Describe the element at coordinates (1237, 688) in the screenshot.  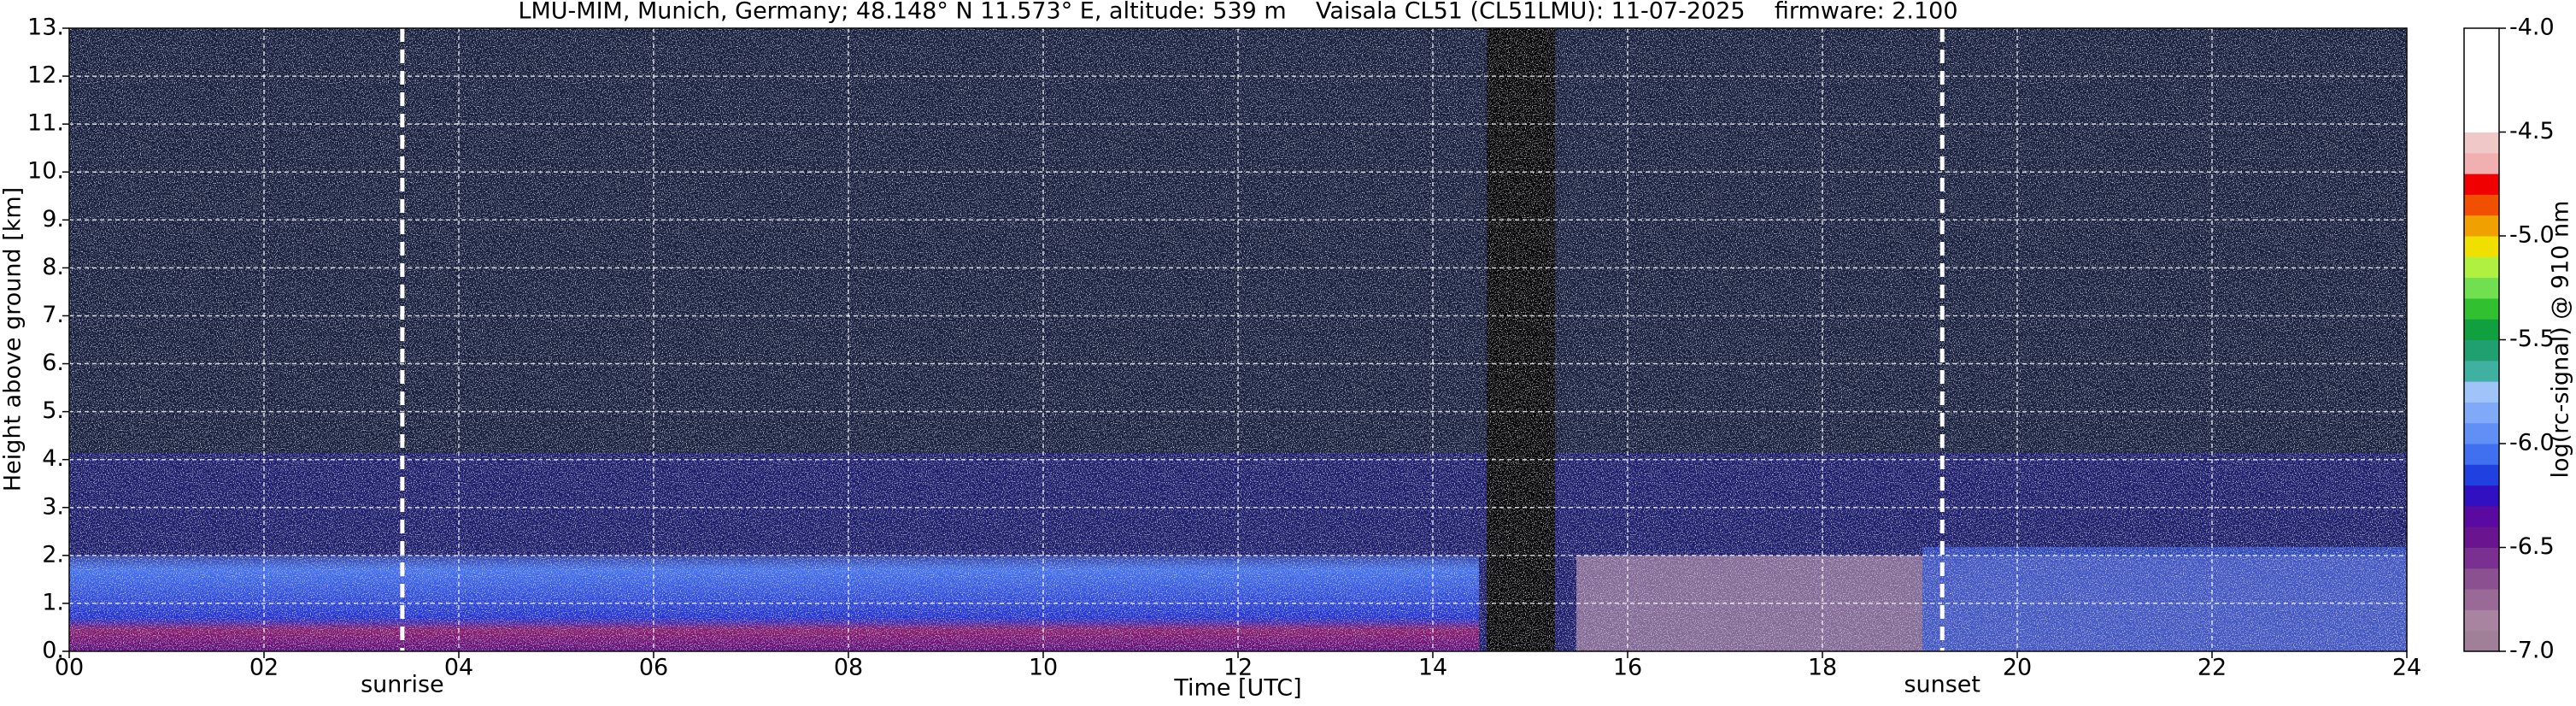
I see `x-axis-label: Time [UTC]` at that location.